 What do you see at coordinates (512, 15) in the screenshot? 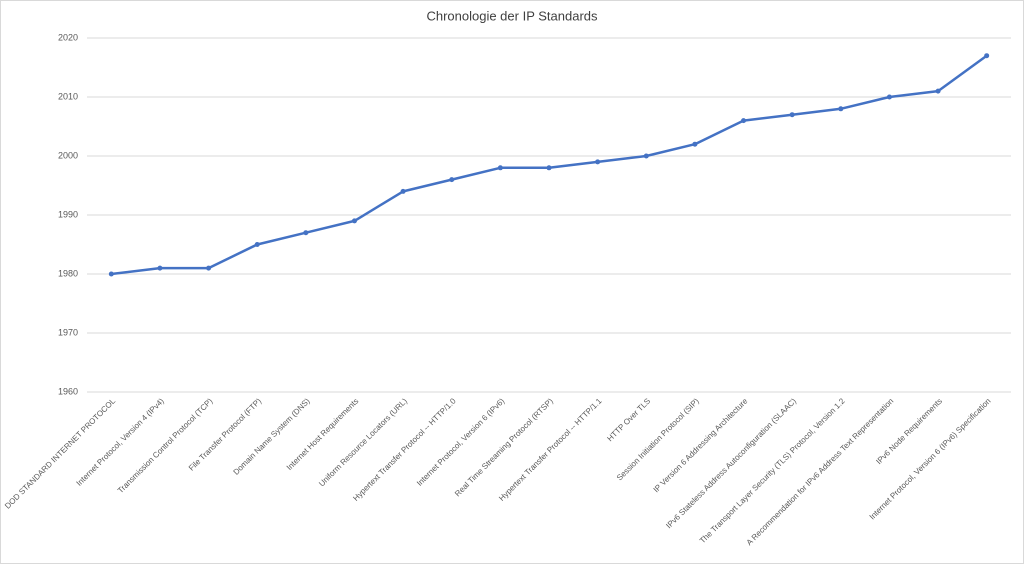
I see `chart-title: Chronologie der IP Standards` at bounding box center [512, 15].